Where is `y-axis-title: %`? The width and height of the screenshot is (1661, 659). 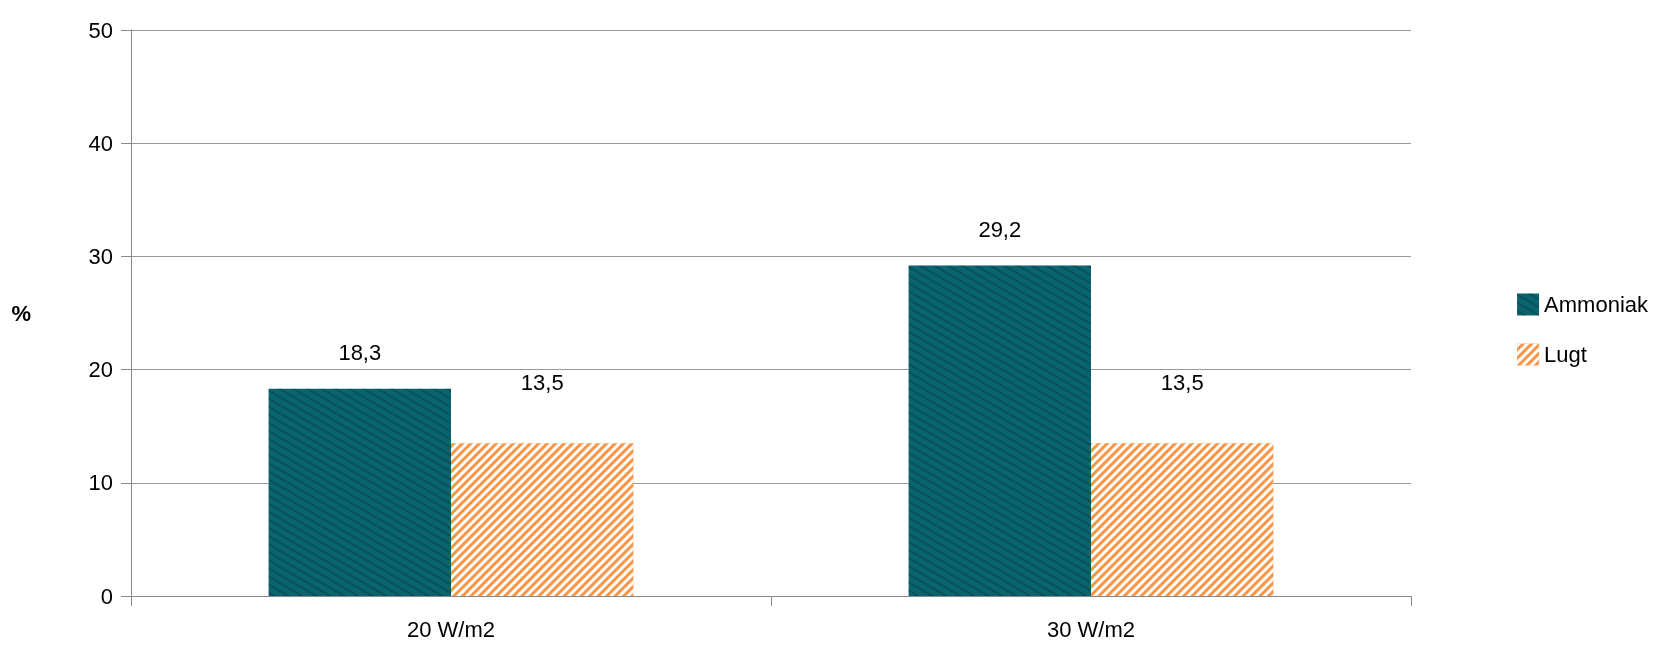
y-axis-title: % is located at coordinates (21, 313).